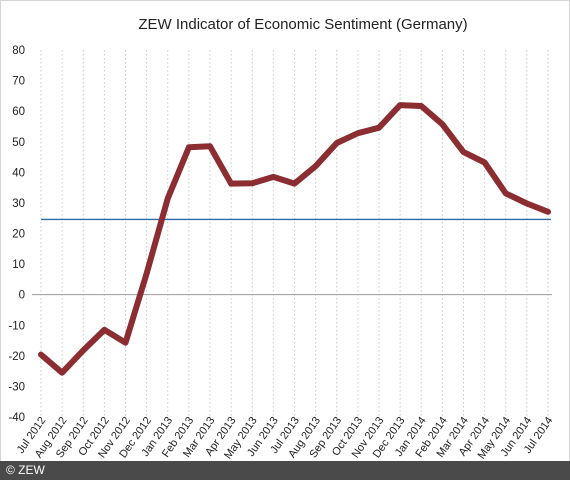 This screenshot has height=480, width=570. Describe the element at coordinates (18, 143) in the screenshot. I see `y-tick-label: 50` at that location.